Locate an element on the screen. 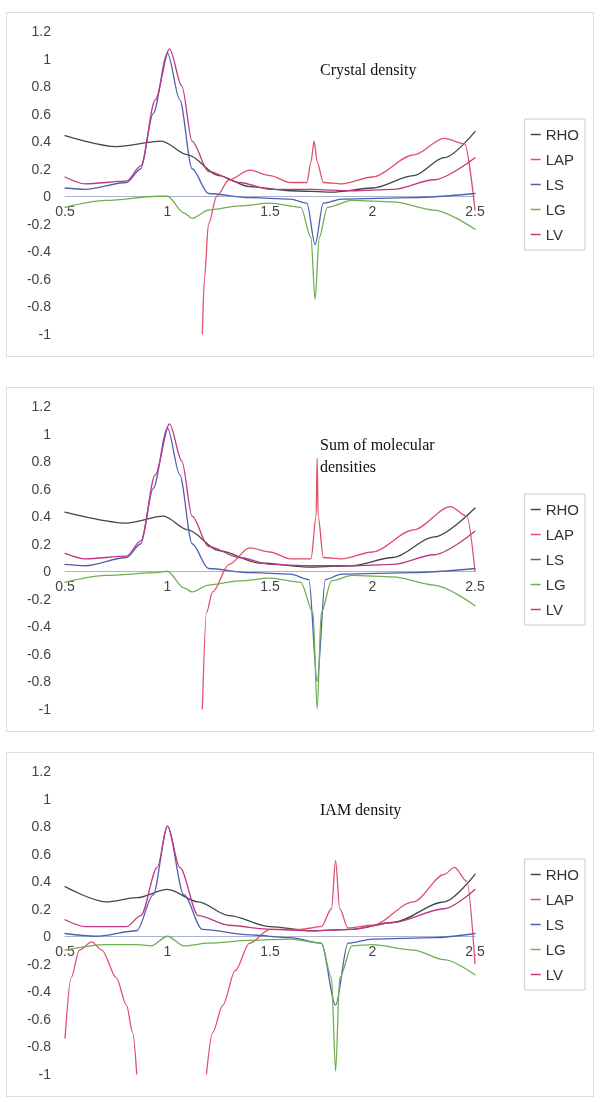 Image resolution: width=600 pixels, height=1102 pixels. text: Crystal density is located at coordinates (368, 69).